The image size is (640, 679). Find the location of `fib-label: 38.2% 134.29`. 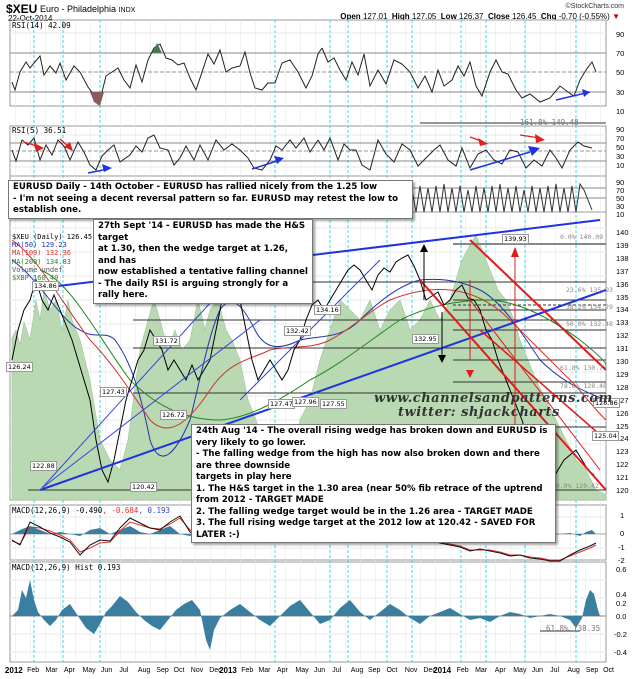

fib-label: 38.2% 134.29 is located at coordinates (589, 307).